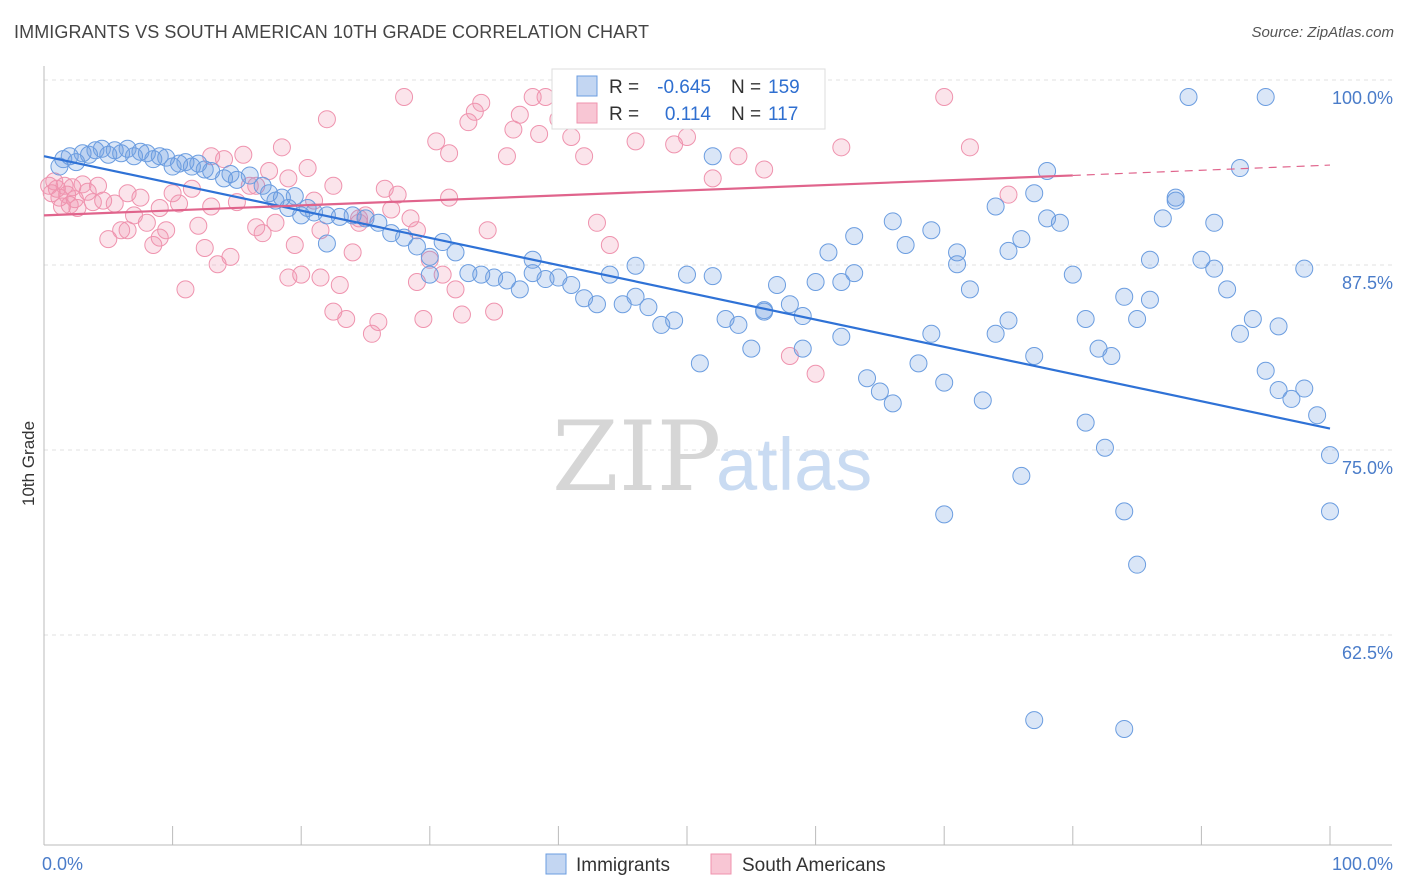  Describe the element at coordinates (784, 87) in the screenshot. I see `legend-n-value-immigrants: 159` at that location.